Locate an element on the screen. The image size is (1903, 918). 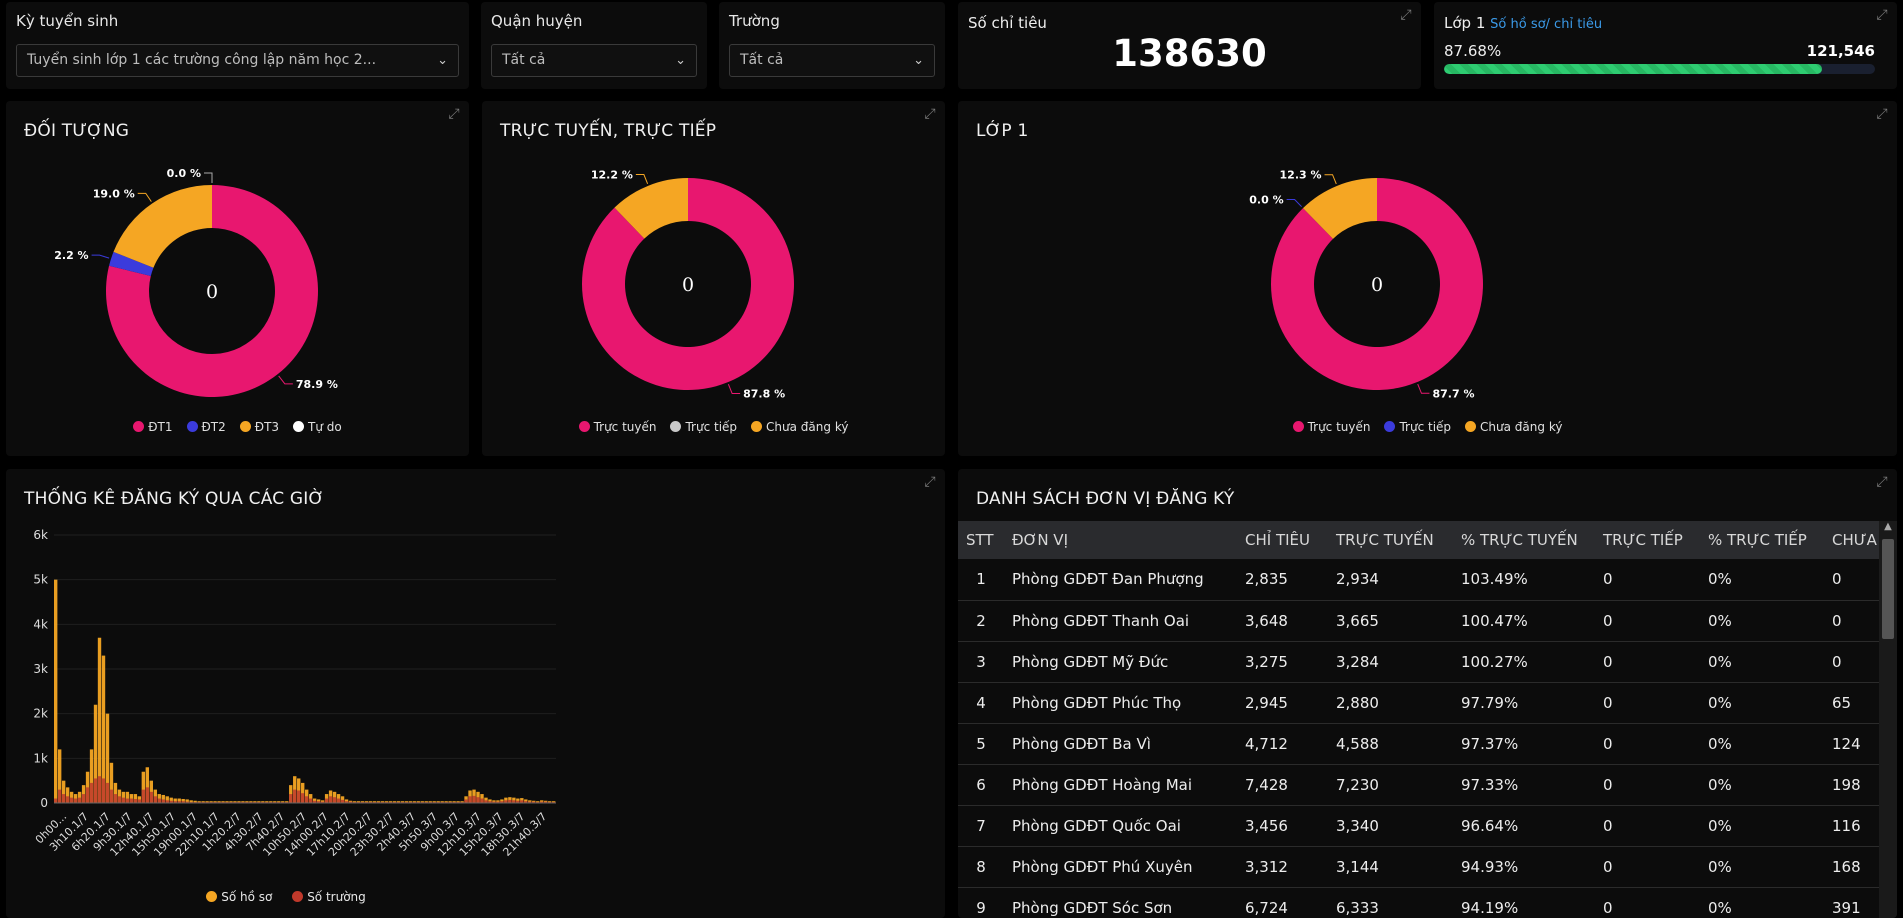
truc_tuyen-legend-item-2: Chưa đăng ký is located at coordinates (799, 427).